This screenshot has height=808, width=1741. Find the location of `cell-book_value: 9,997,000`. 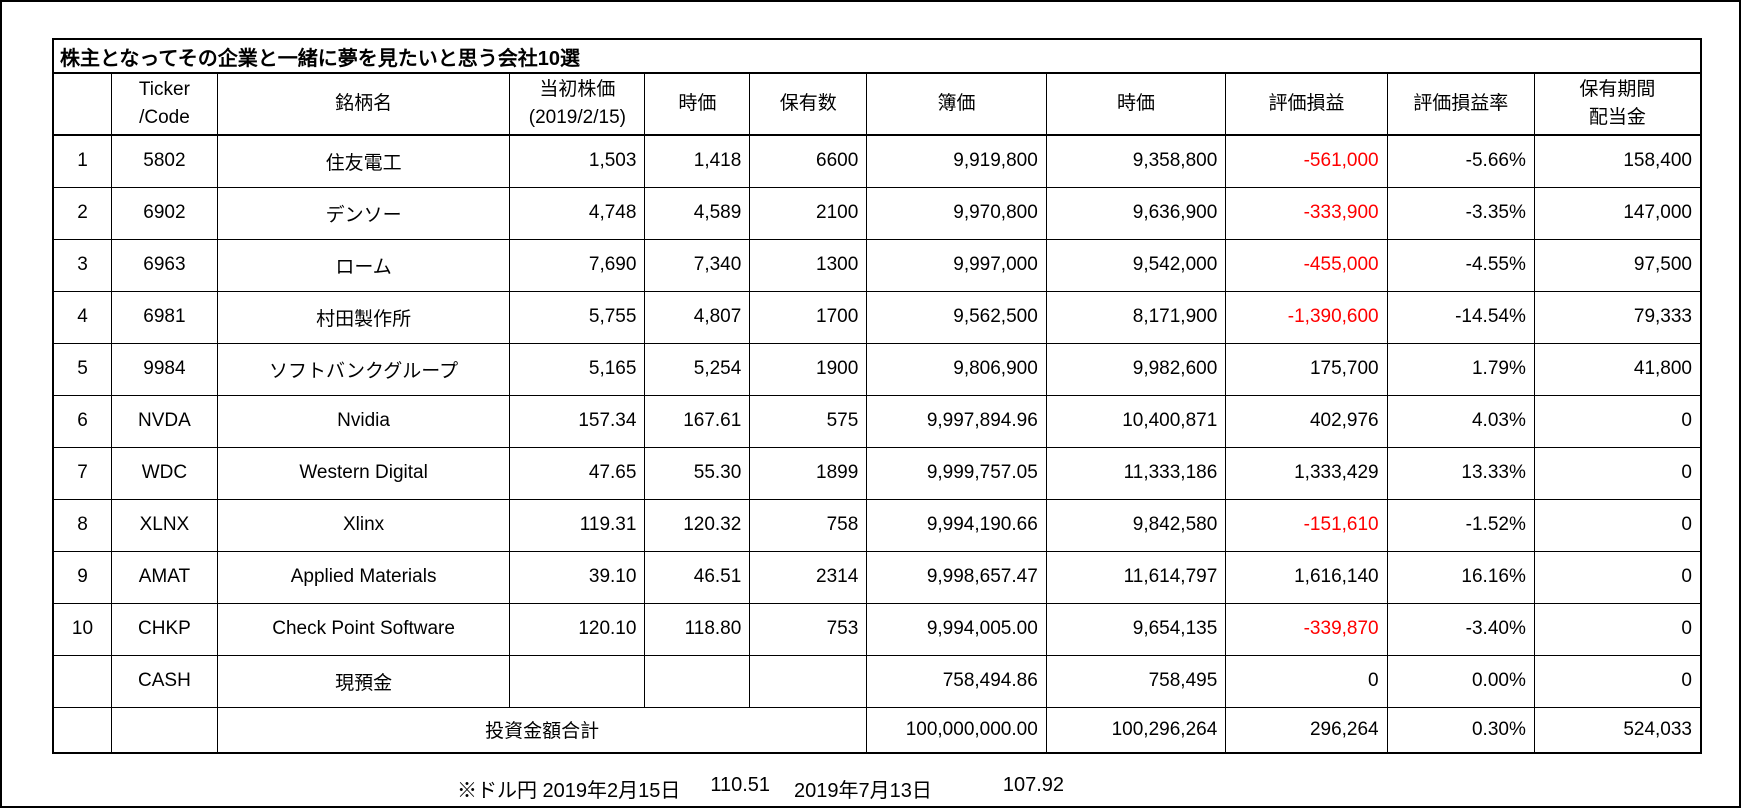

cell-book_value: 9,997,000 is located at coordinates (956, 265).